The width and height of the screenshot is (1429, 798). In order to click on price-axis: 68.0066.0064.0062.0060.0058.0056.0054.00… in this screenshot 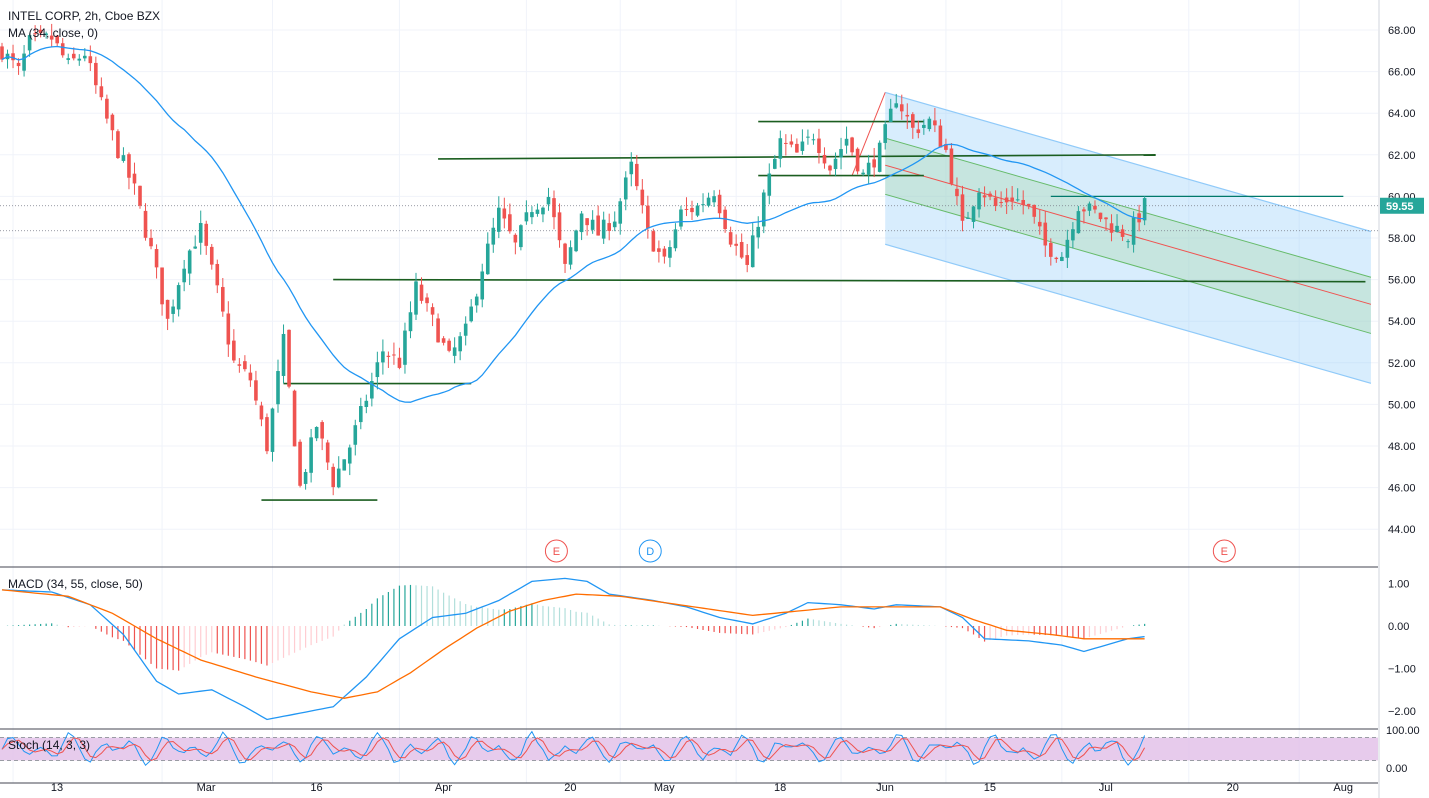, I will do `click(1402, 400)`.